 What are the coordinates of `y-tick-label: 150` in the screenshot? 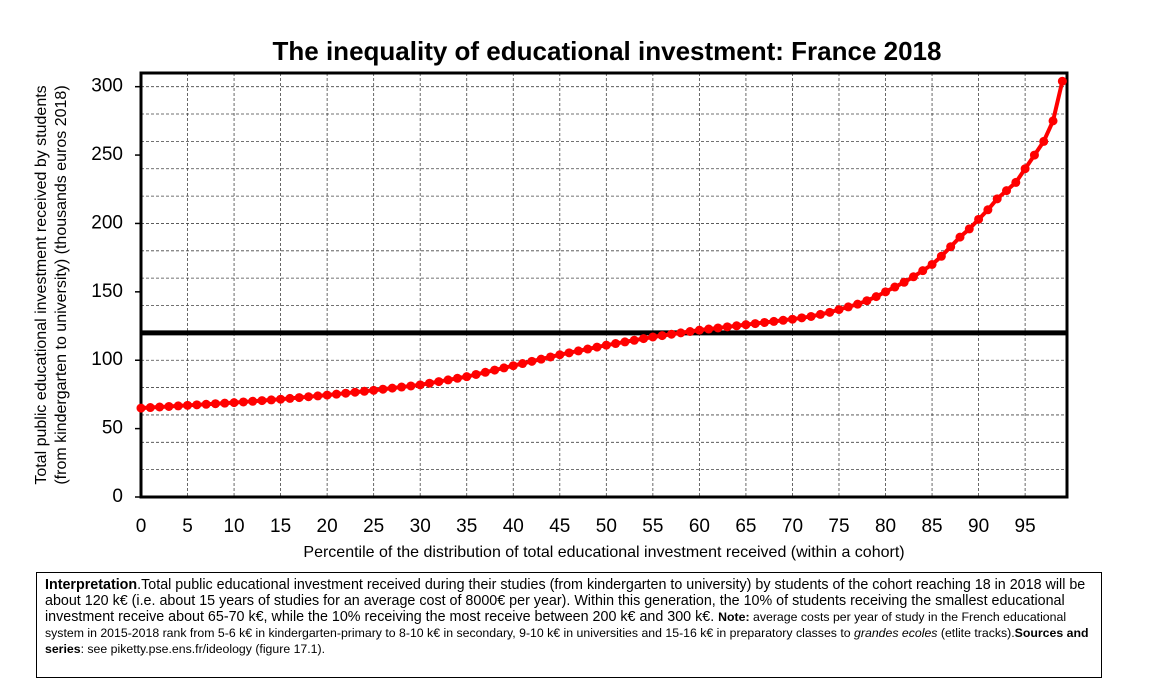 It's located at (107, 291).